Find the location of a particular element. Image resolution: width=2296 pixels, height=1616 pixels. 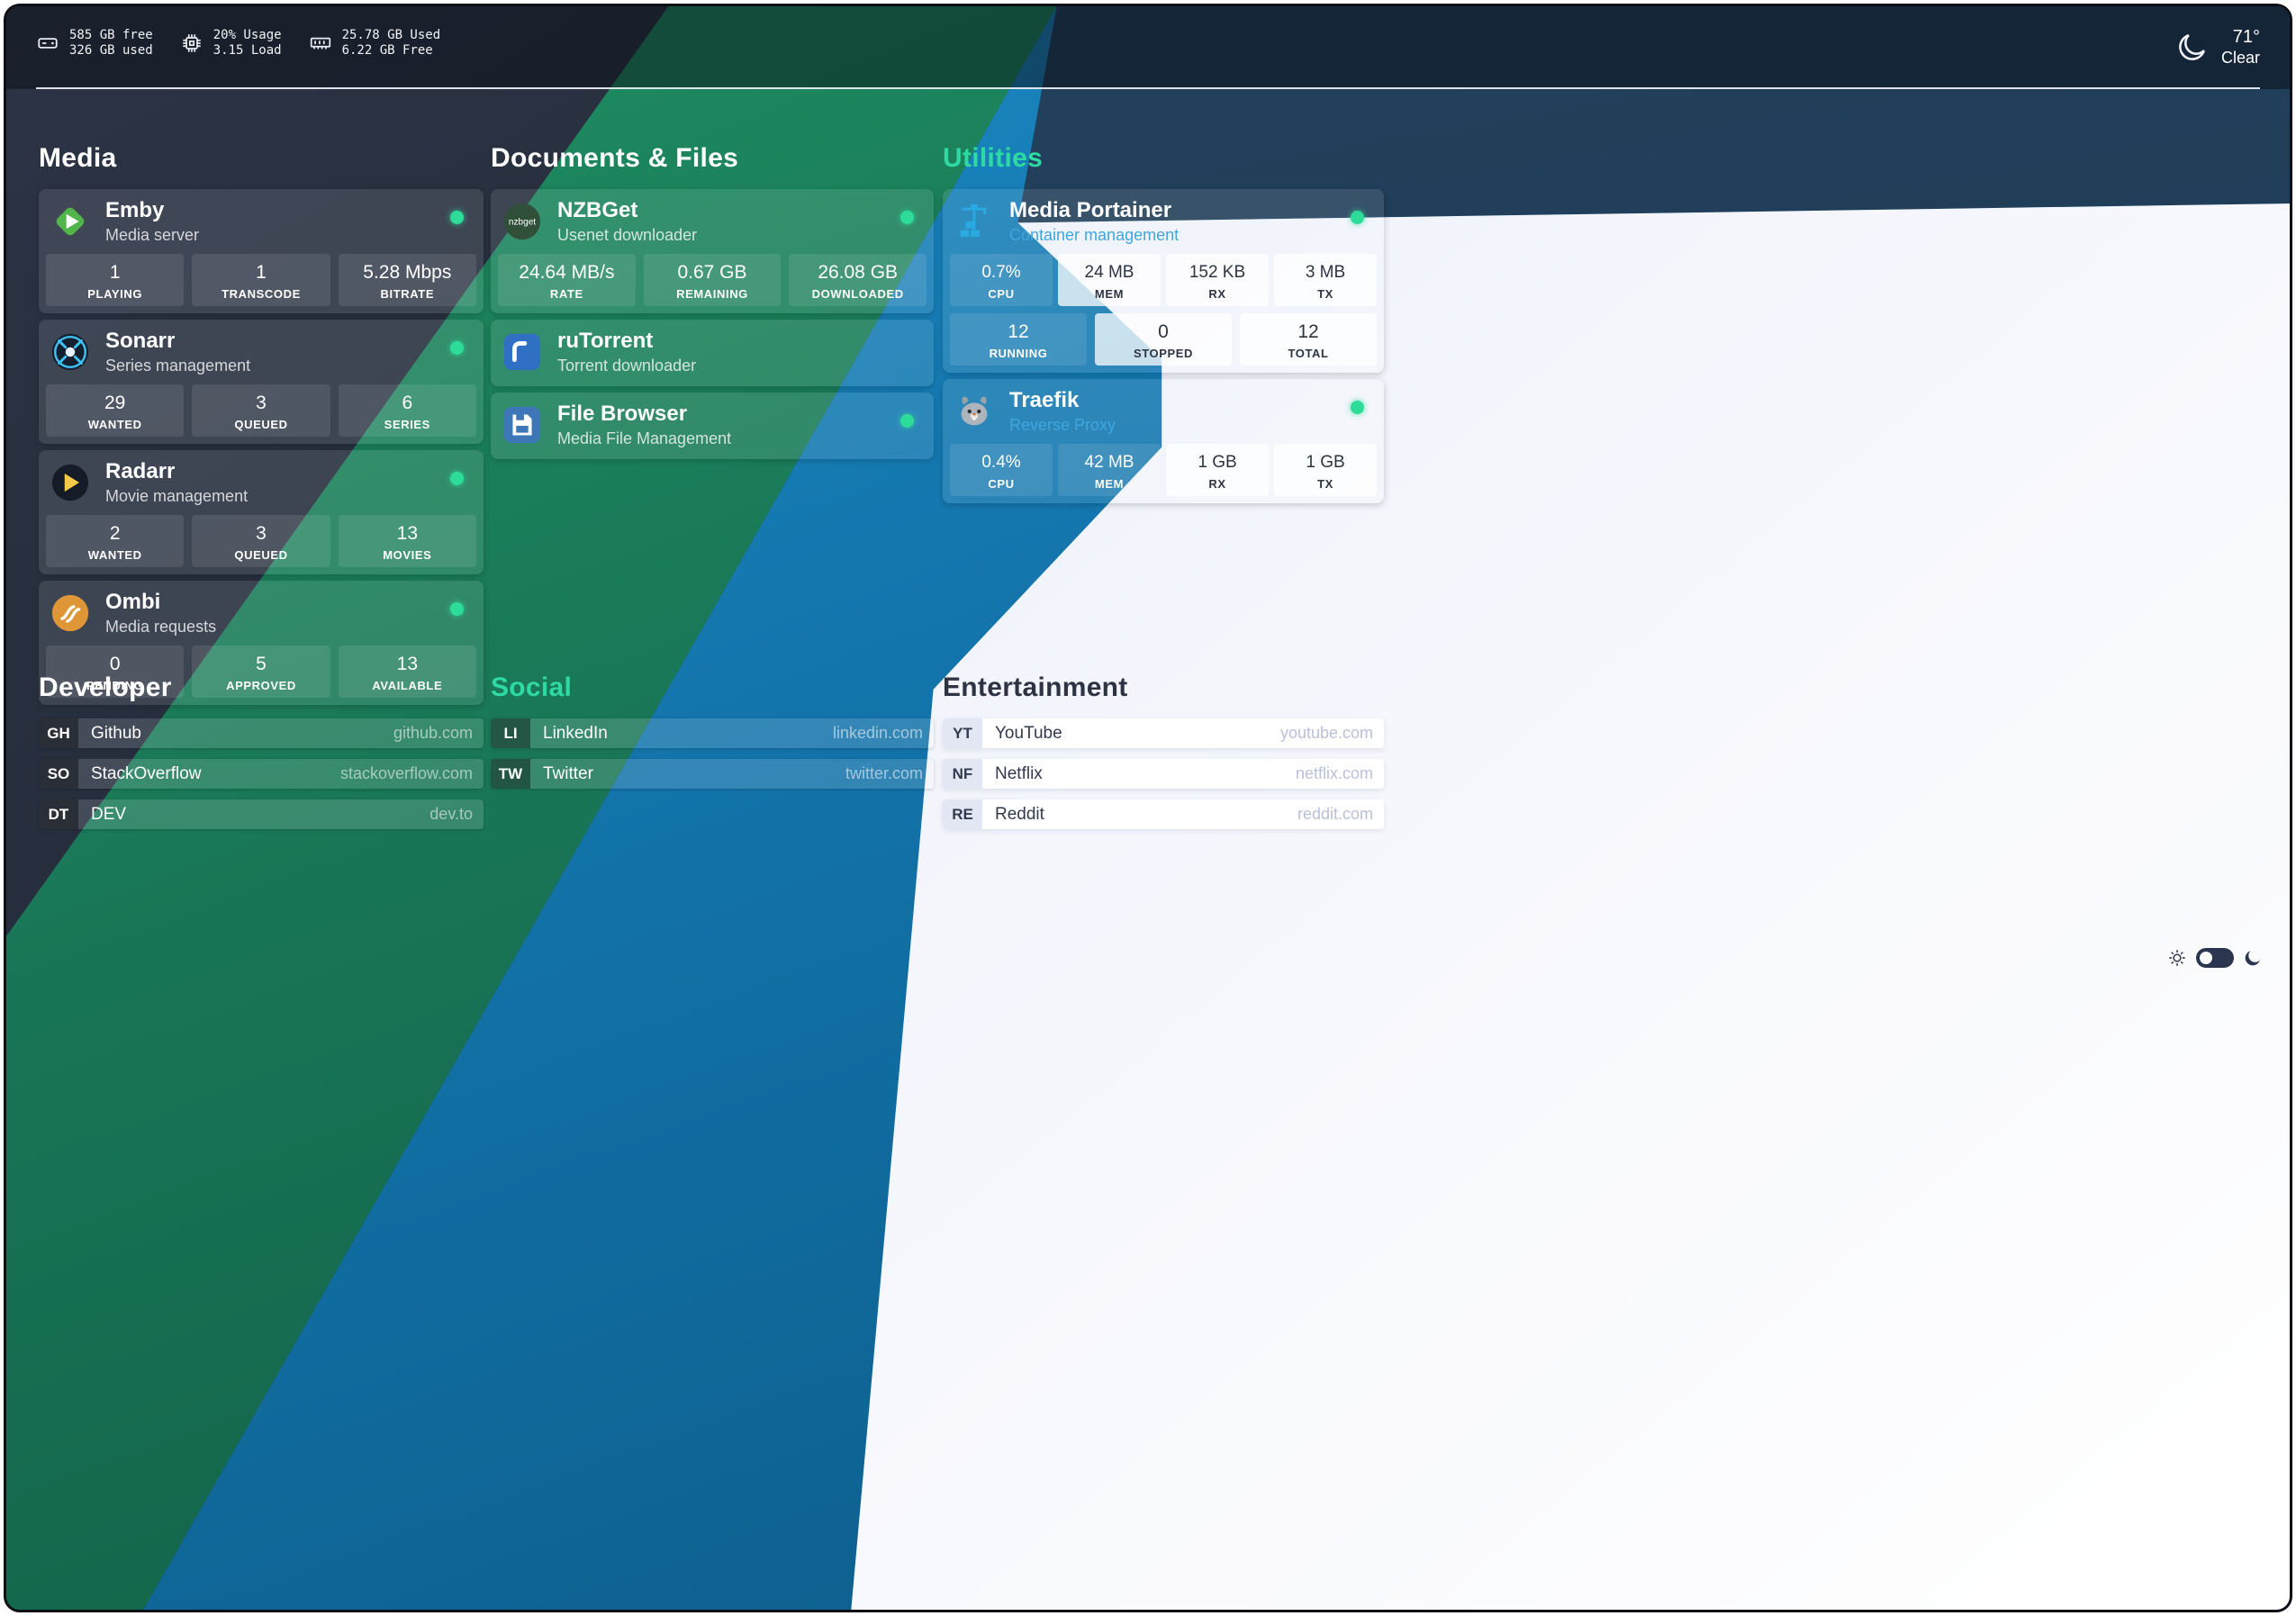

link-row-github: GH Github github.com is located at coordinates (262, 733).